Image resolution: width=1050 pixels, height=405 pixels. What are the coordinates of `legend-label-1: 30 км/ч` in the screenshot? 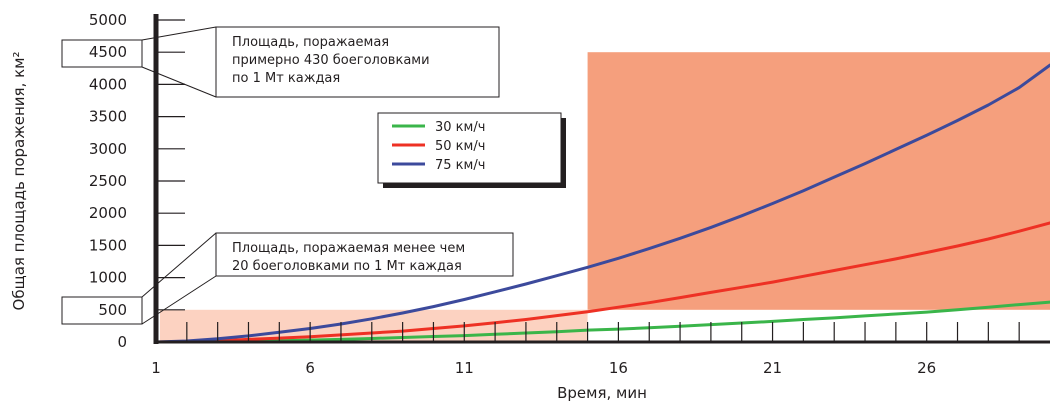 It's located at (460, 127).